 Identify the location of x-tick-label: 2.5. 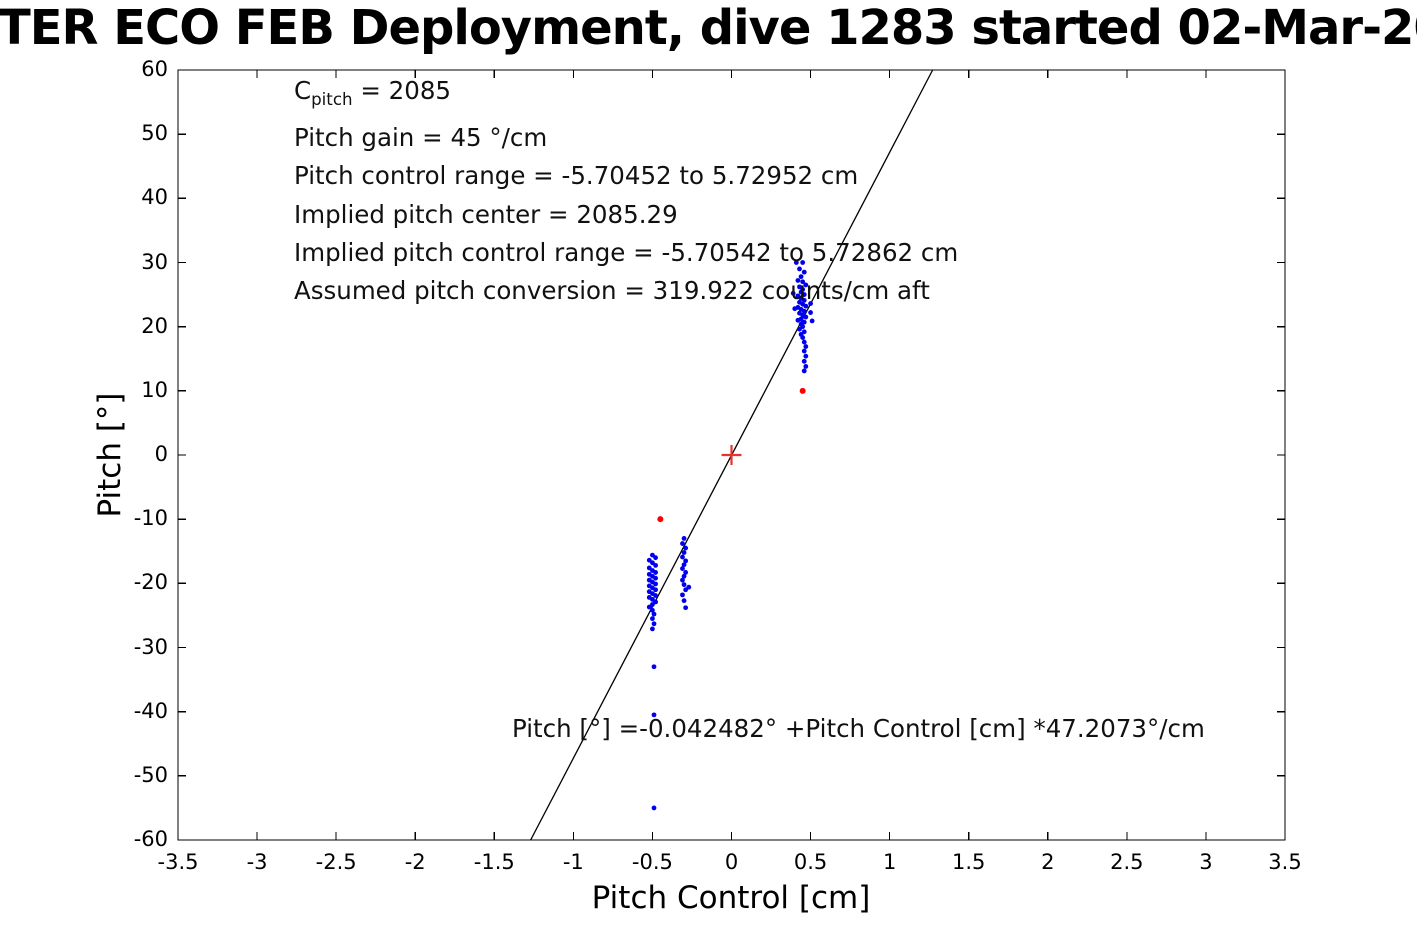
(1127, 862).